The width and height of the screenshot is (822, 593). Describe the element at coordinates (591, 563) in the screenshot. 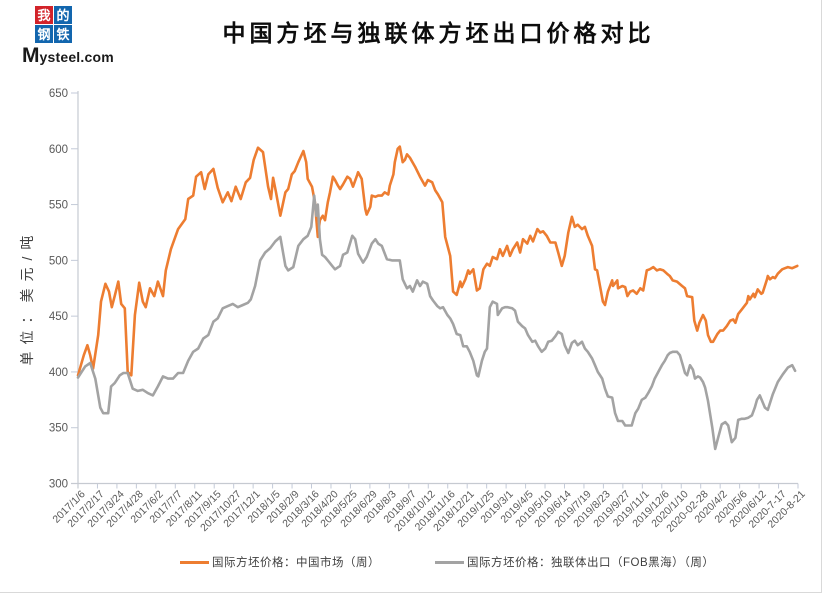

I see `legend-label-cis-export: 国际方坯价格：独联体出口（FOB黑海）（周）` at that location.